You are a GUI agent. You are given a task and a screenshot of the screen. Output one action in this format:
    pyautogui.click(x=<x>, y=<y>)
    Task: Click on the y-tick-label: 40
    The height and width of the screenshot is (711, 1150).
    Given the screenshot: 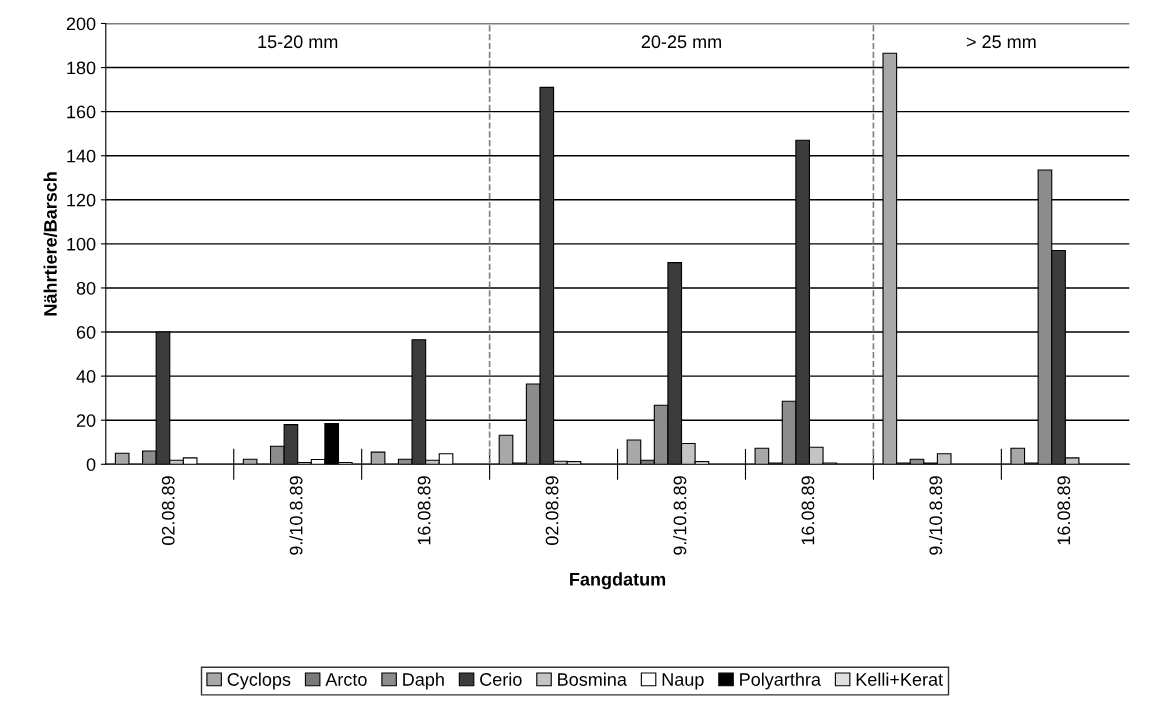 What is the action you would take?
    pyautogui.click(x=86, y=376)
    